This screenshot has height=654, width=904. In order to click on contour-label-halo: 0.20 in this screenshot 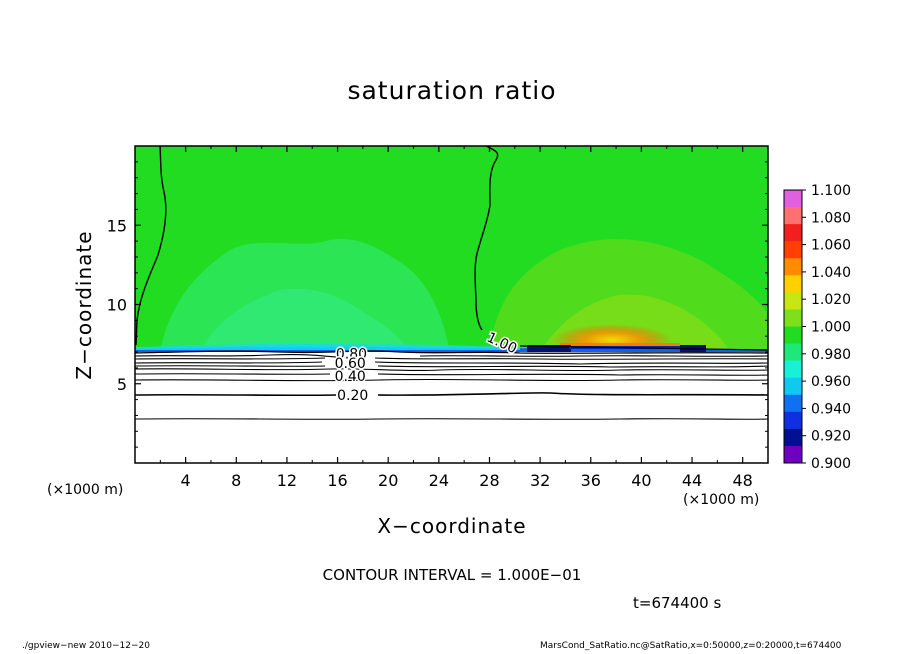, I will do `click(352, 396)`.